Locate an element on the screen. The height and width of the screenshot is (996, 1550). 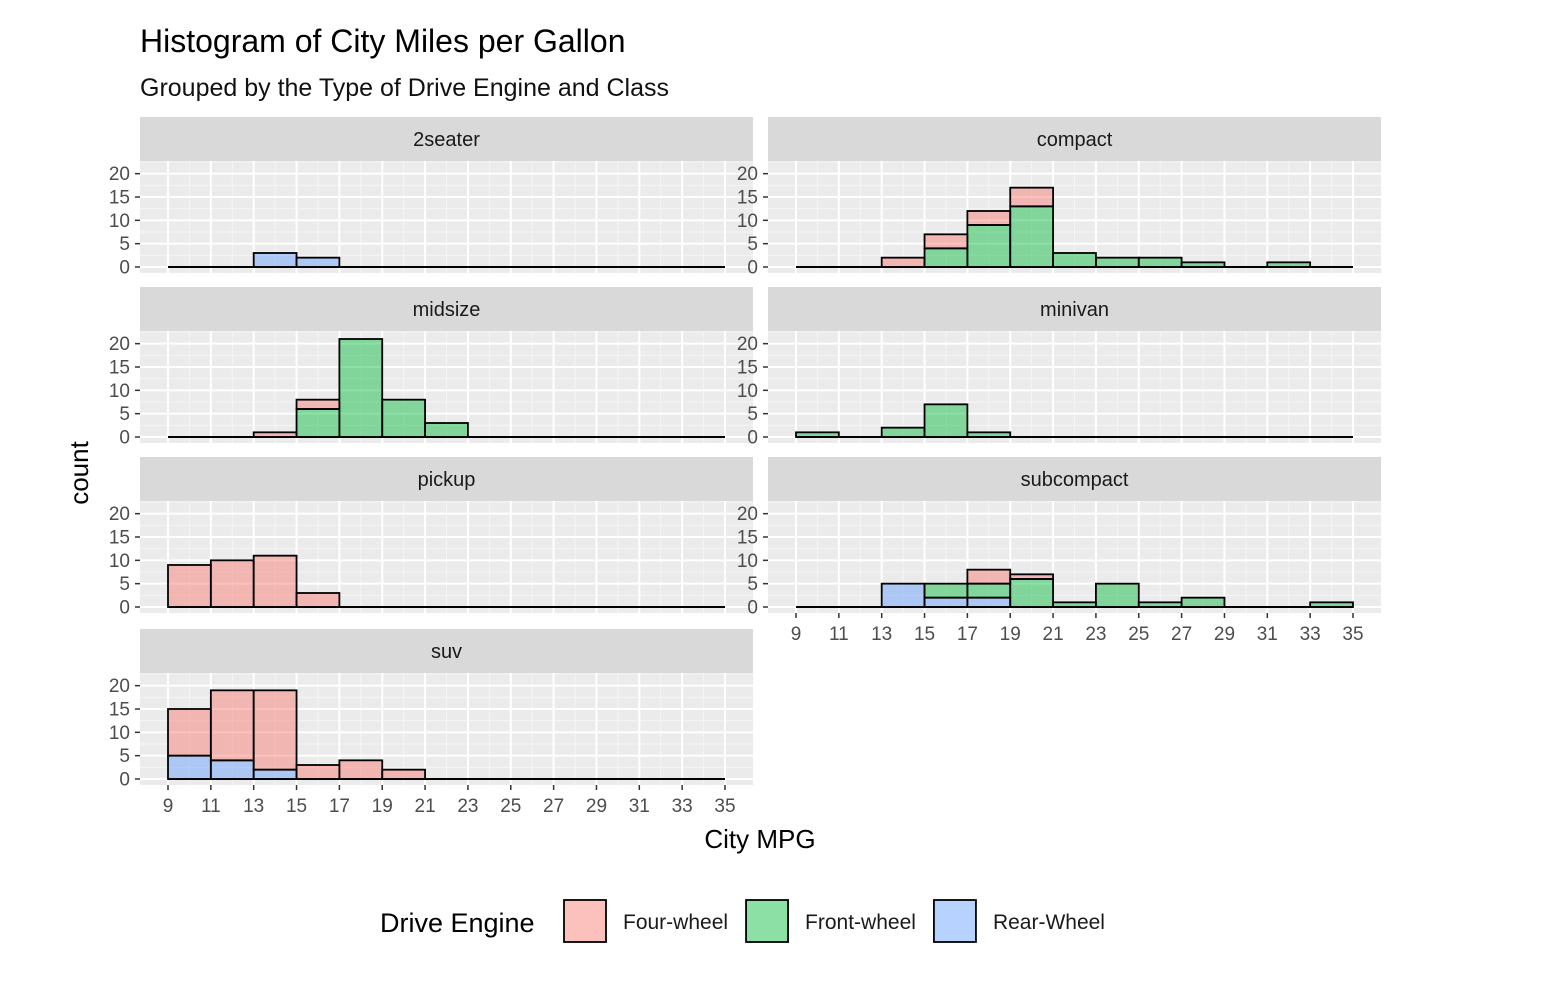
legend-label-rear-wheel: Rear-Wheel is located at coordinates (1049, 922).